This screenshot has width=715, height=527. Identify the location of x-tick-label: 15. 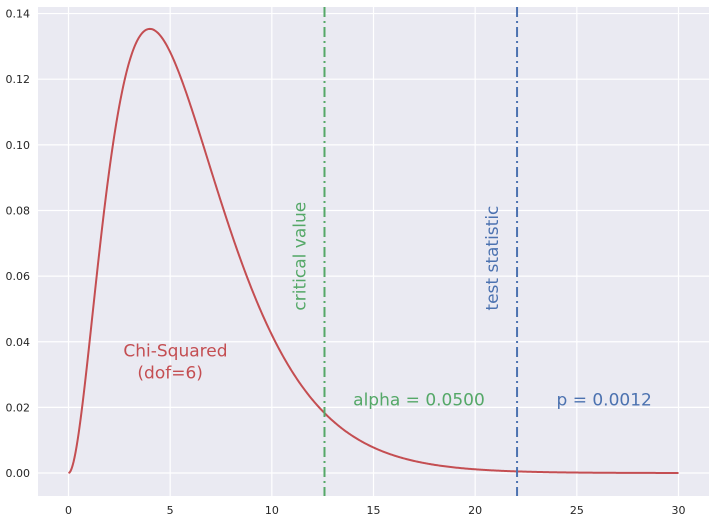
(374, 510).